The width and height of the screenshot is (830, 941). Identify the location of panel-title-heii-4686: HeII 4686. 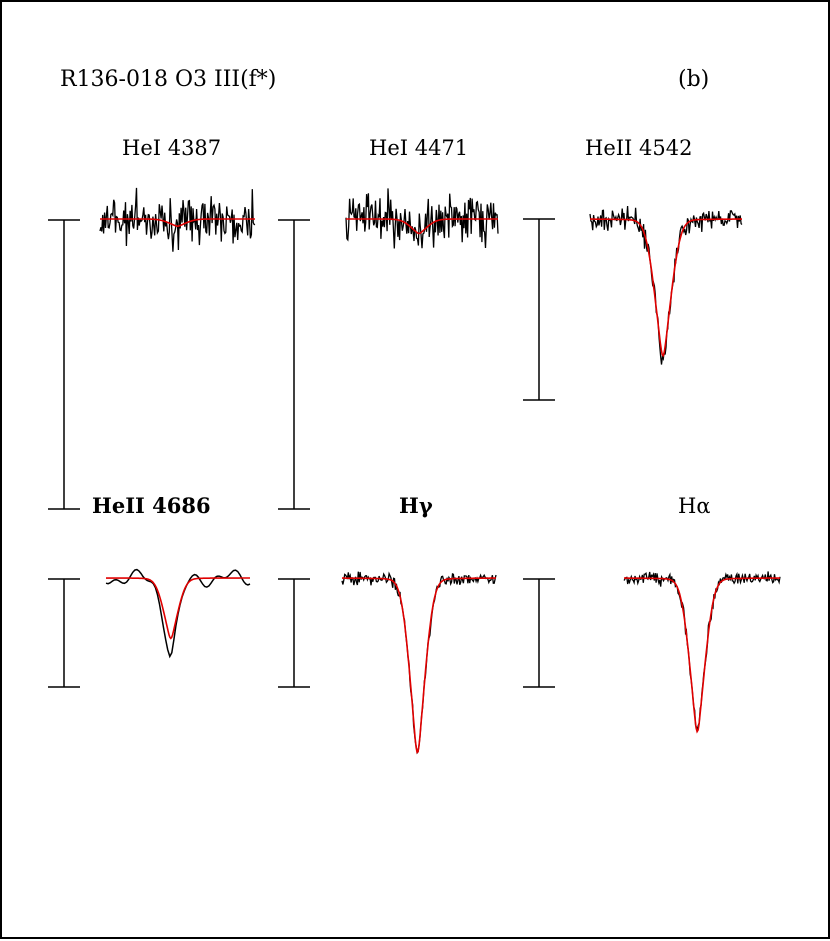
(151, 505).